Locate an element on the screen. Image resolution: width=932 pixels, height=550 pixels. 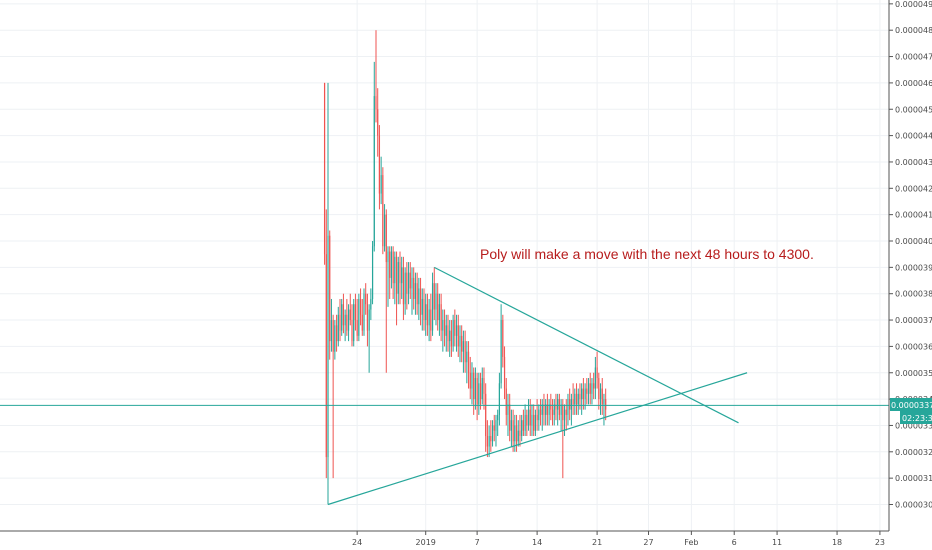
x-tick-label: 2019 is located at coordinates (426, 542).